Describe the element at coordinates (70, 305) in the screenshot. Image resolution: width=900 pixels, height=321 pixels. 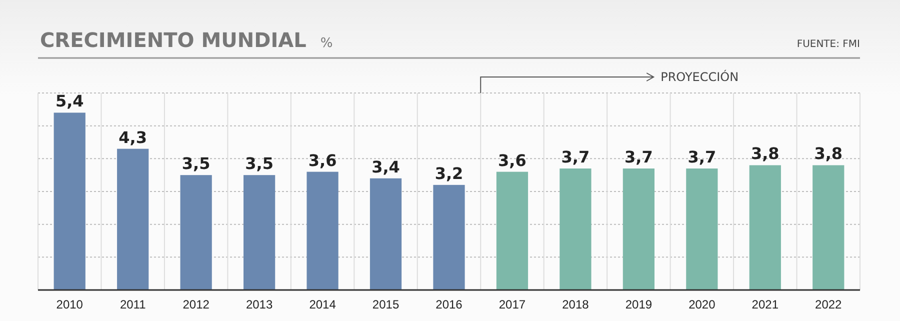
I see `x-tick-label: 2010` at that location.